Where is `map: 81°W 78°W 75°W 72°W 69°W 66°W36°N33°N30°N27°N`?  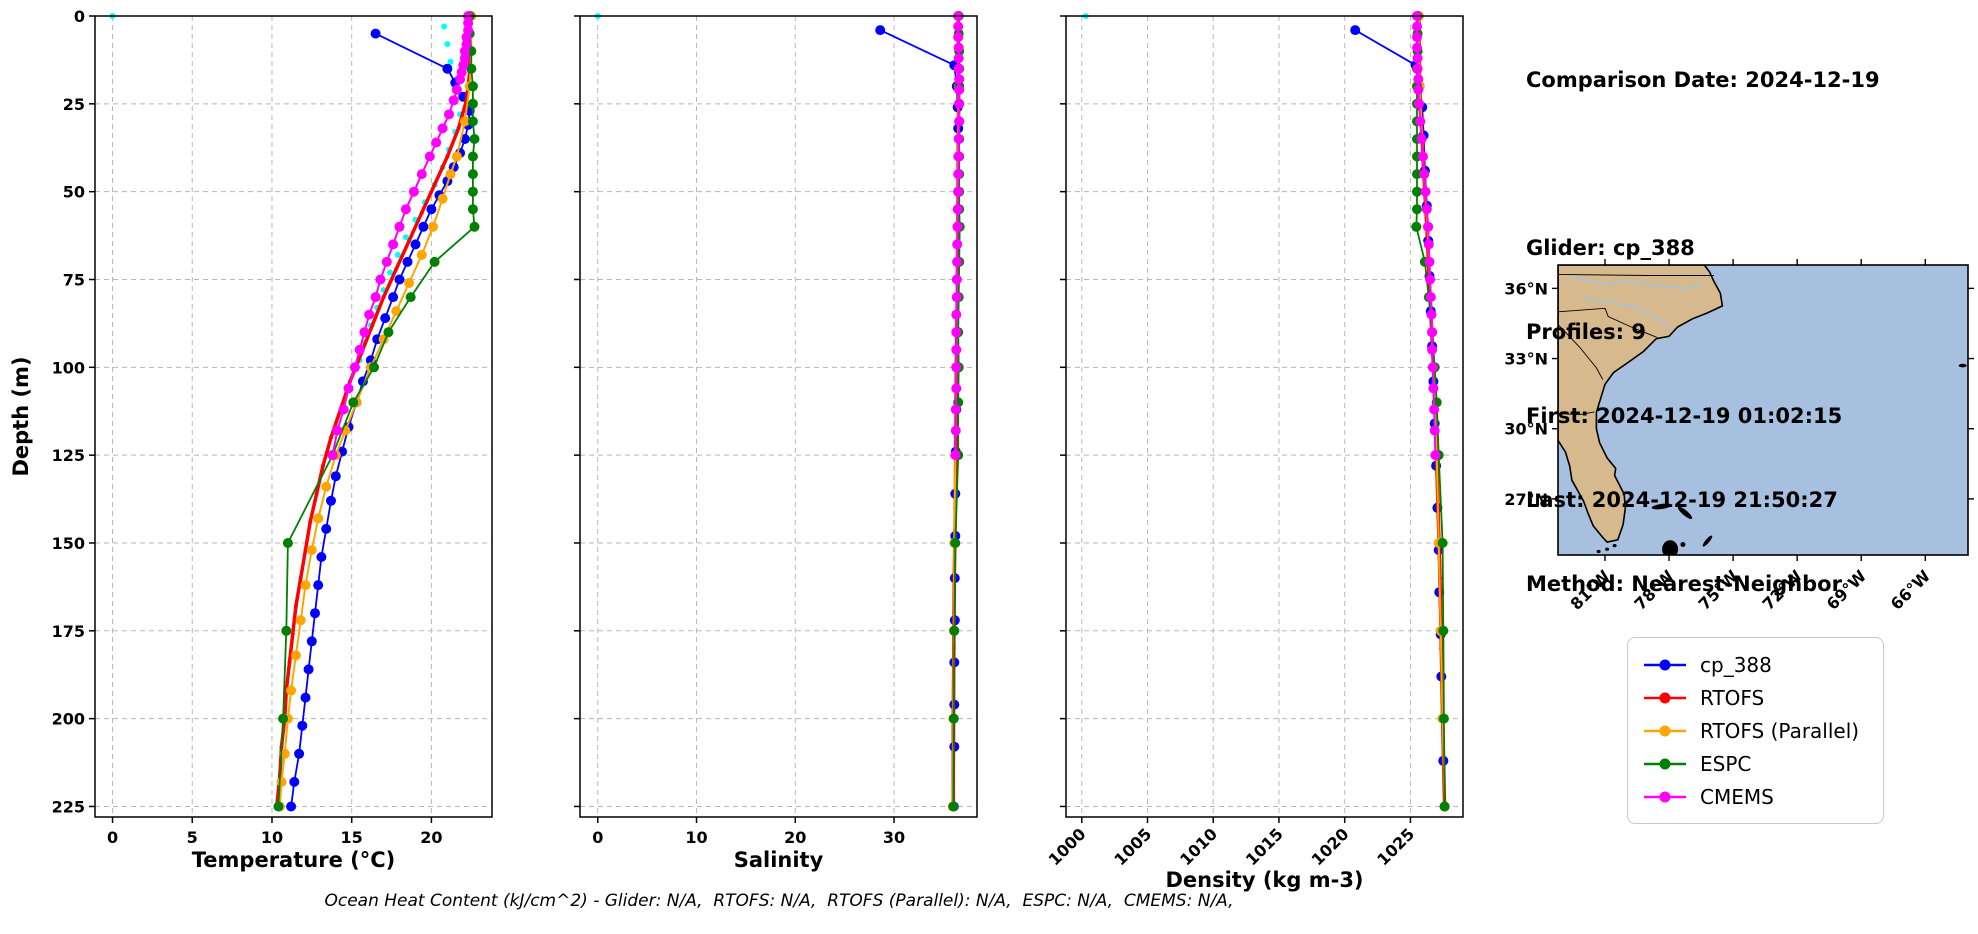
map: 81°W 78°W 75°W 72°W 69°W 66°W36°N33°N30°N27°N is located at coordinates (1739, 436).